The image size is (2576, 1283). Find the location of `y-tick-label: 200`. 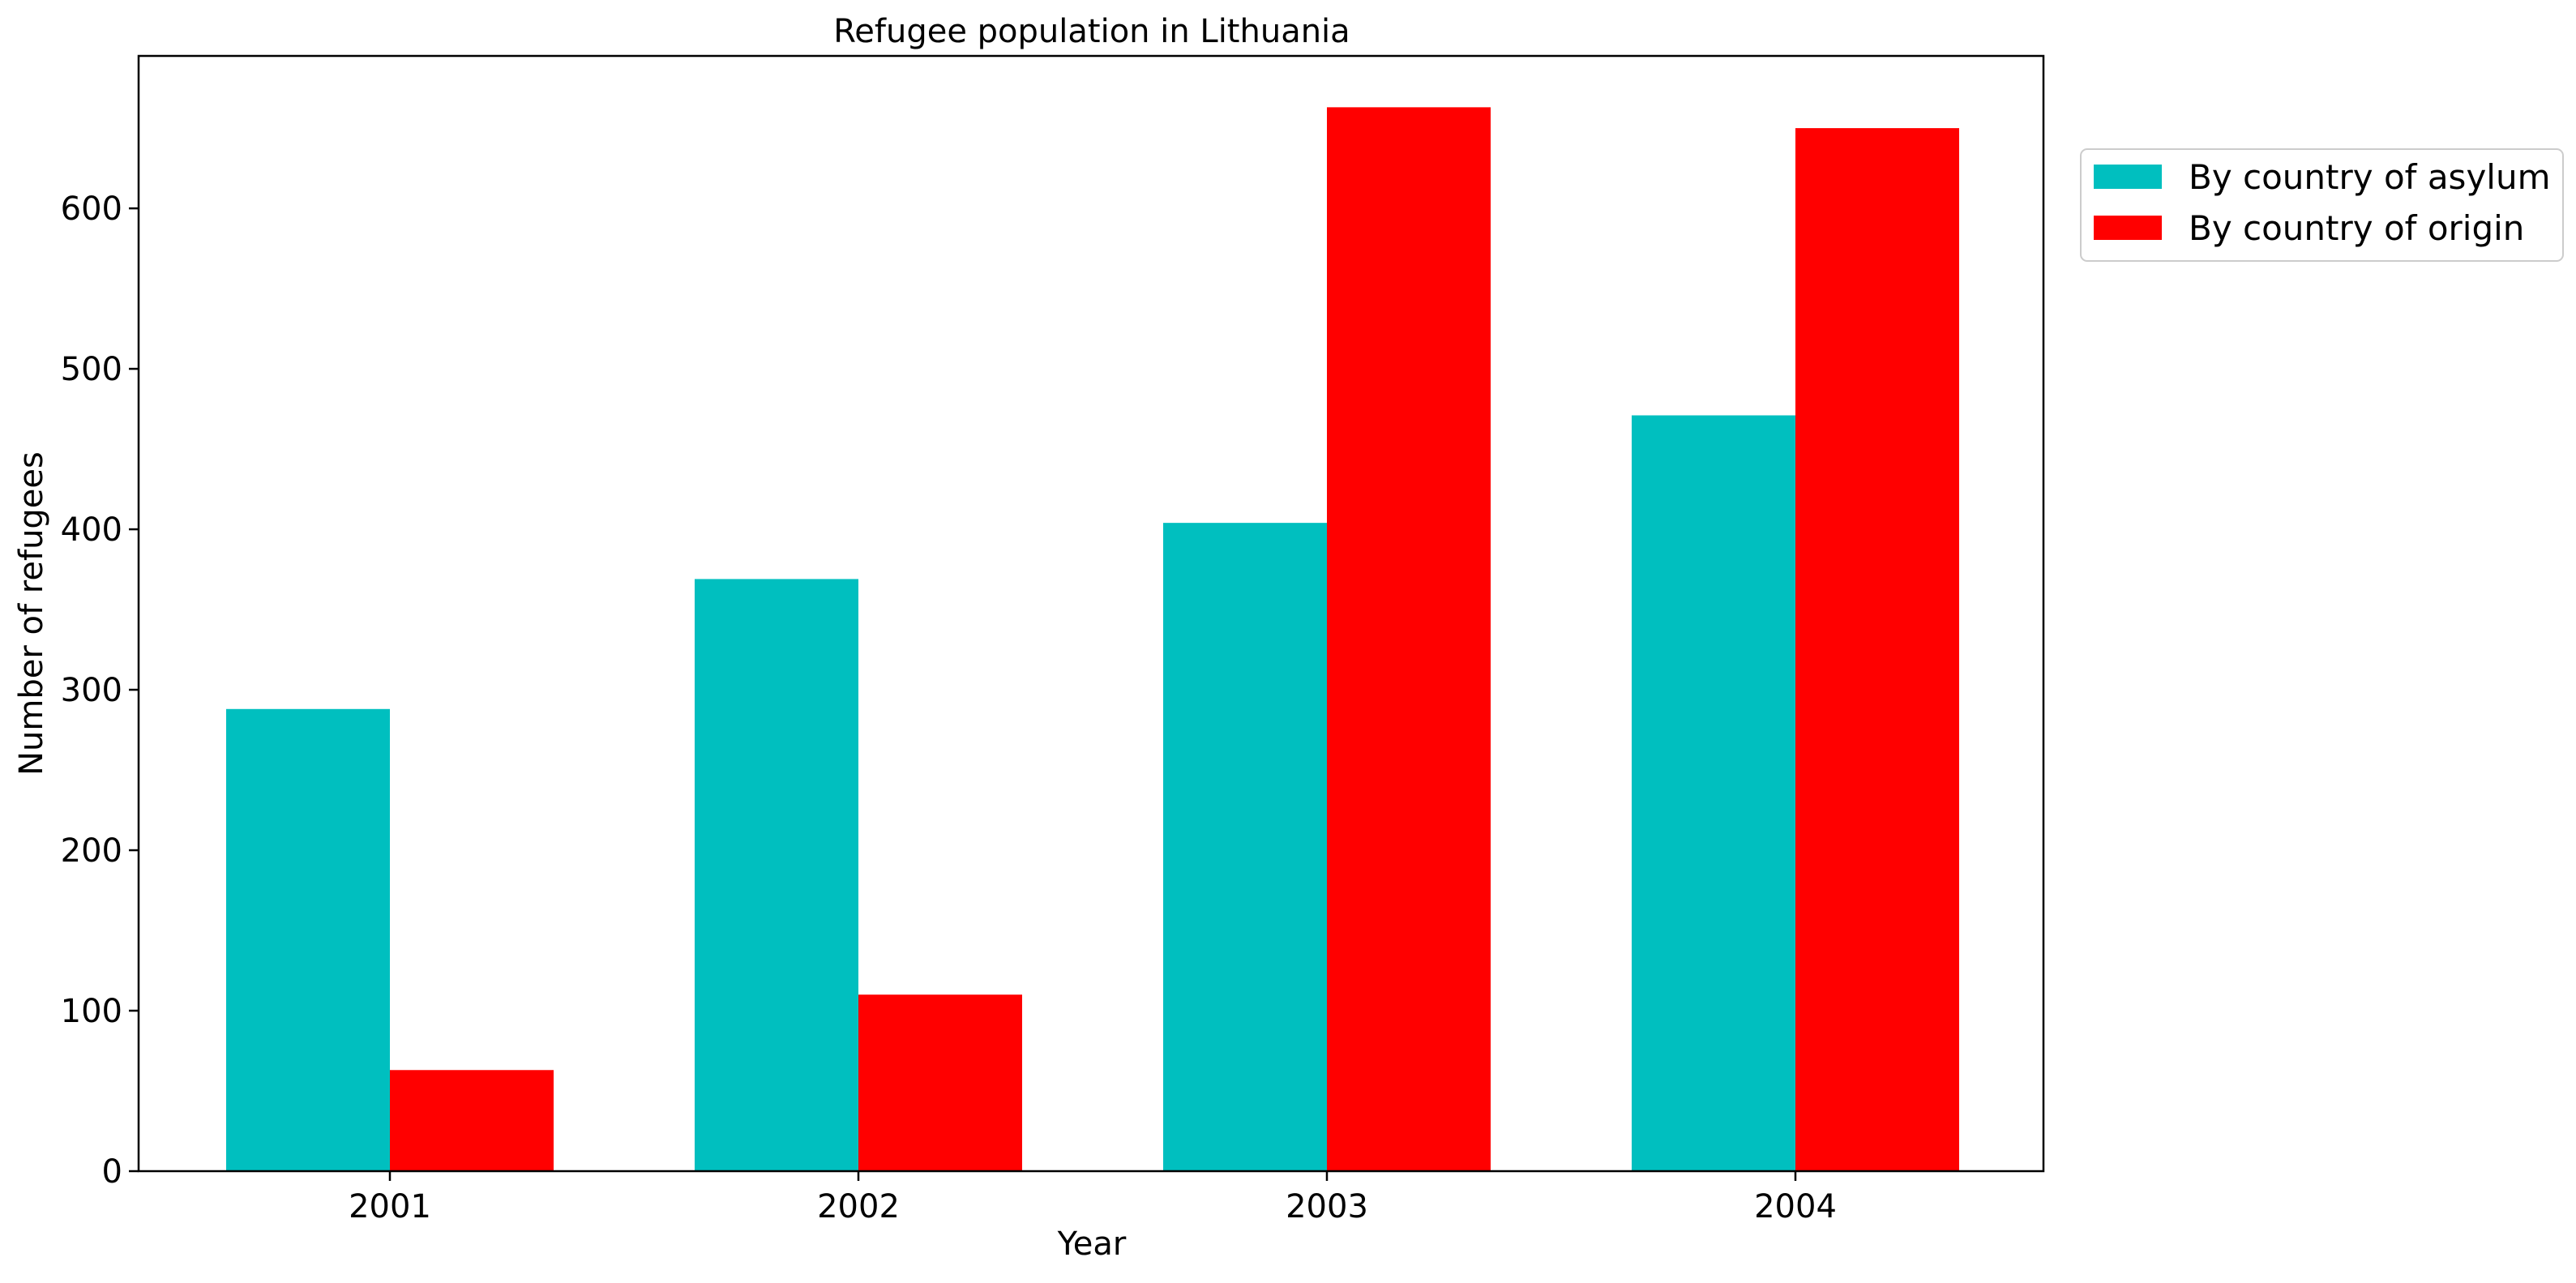

y-tick-label: 200 is located at coordinates (91, 851).